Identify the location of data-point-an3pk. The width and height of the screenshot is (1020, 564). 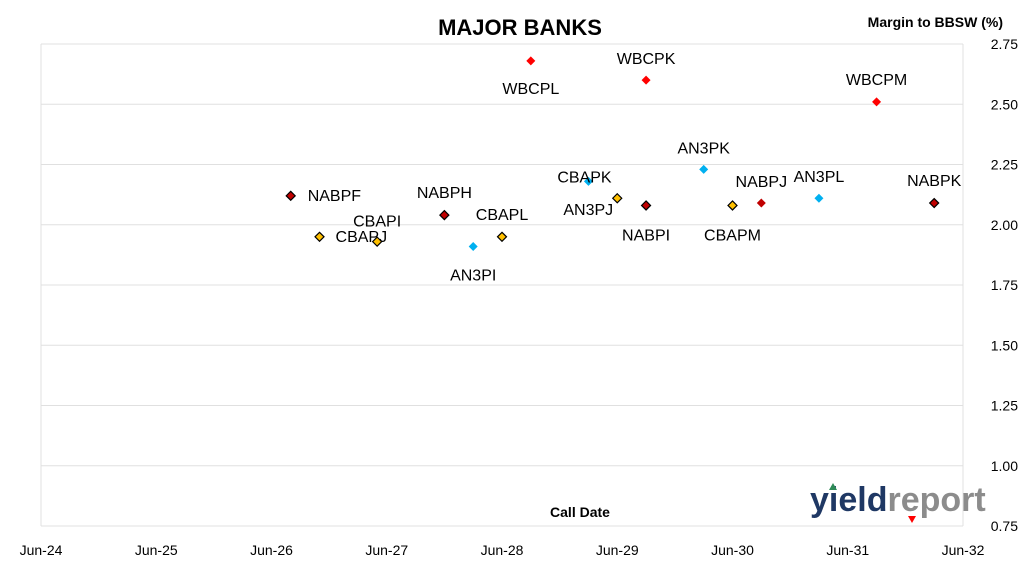
(704, 169).